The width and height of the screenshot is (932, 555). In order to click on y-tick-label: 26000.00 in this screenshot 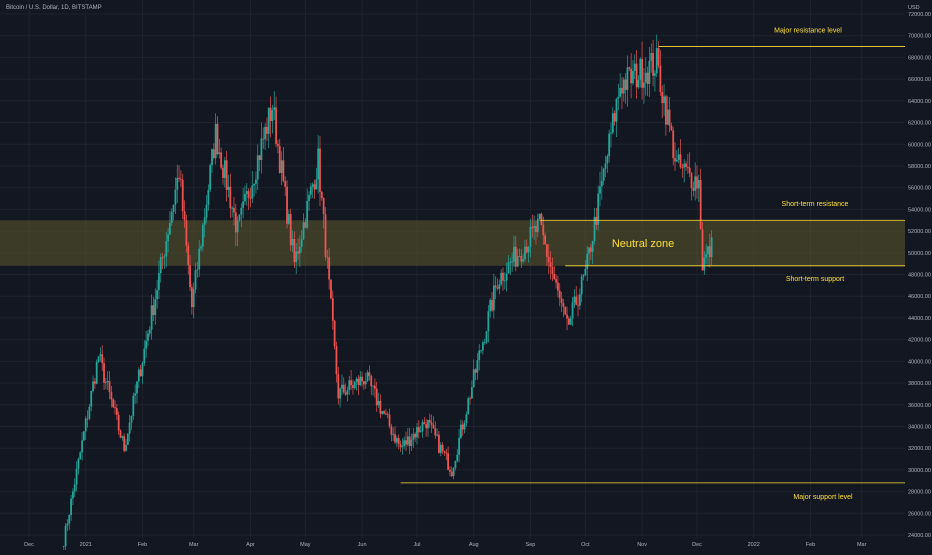, I will do `click(919, 514)`.